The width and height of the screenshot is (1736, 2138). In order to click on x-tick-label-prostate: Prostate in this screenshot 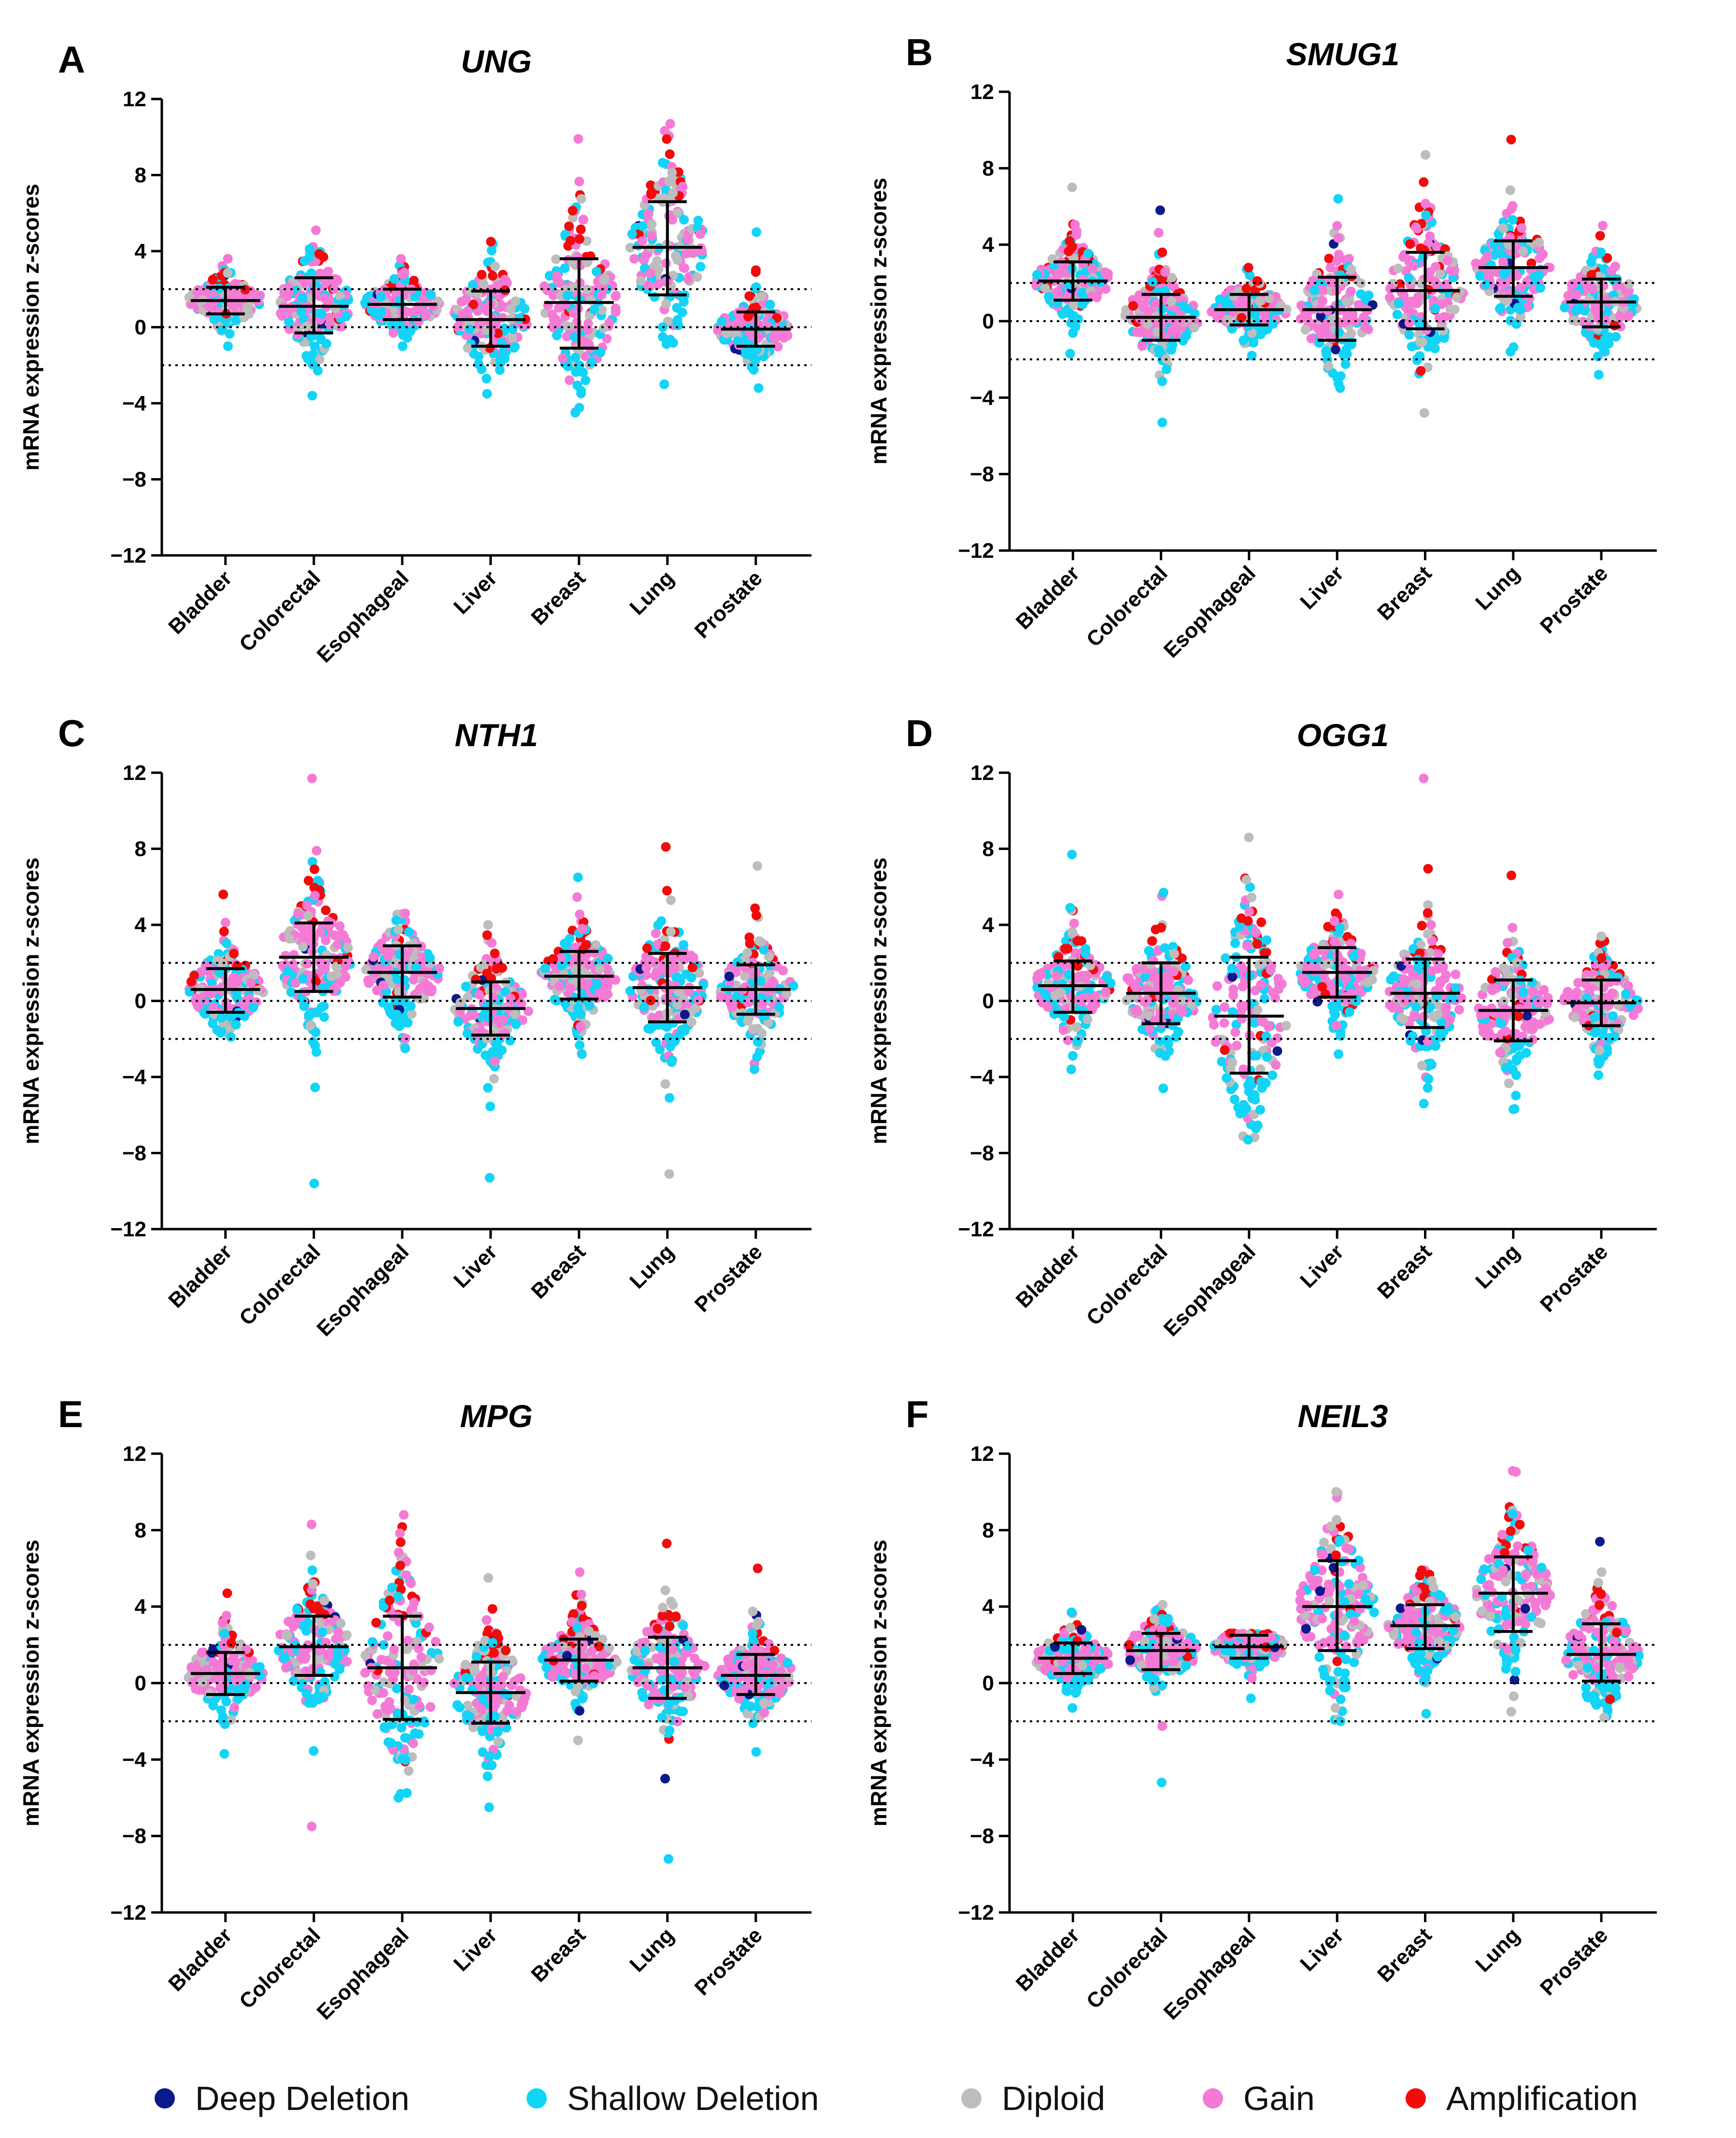, I will do `click(728, 1279)`.